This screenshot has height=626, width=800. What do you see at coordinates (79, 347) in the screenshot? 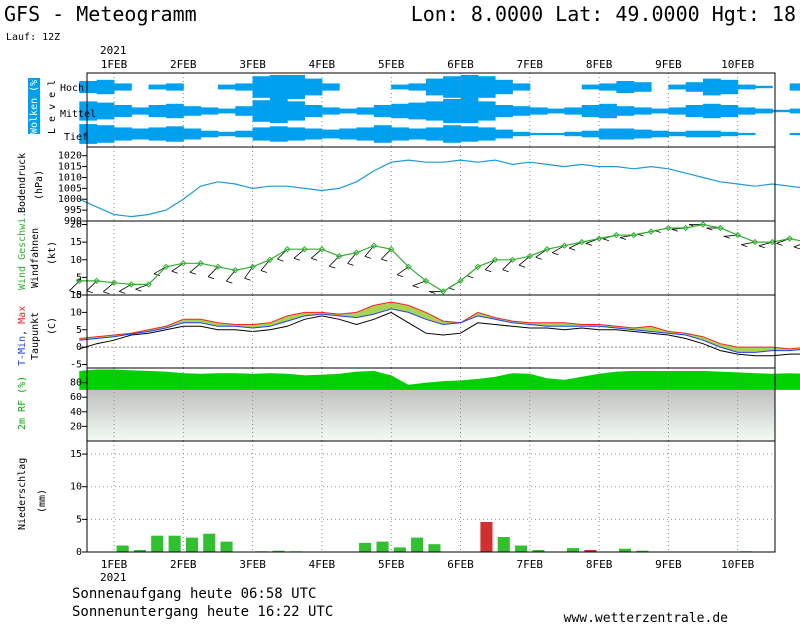
I see `temp-tick-label: 0` at bounding box center [79, 347].